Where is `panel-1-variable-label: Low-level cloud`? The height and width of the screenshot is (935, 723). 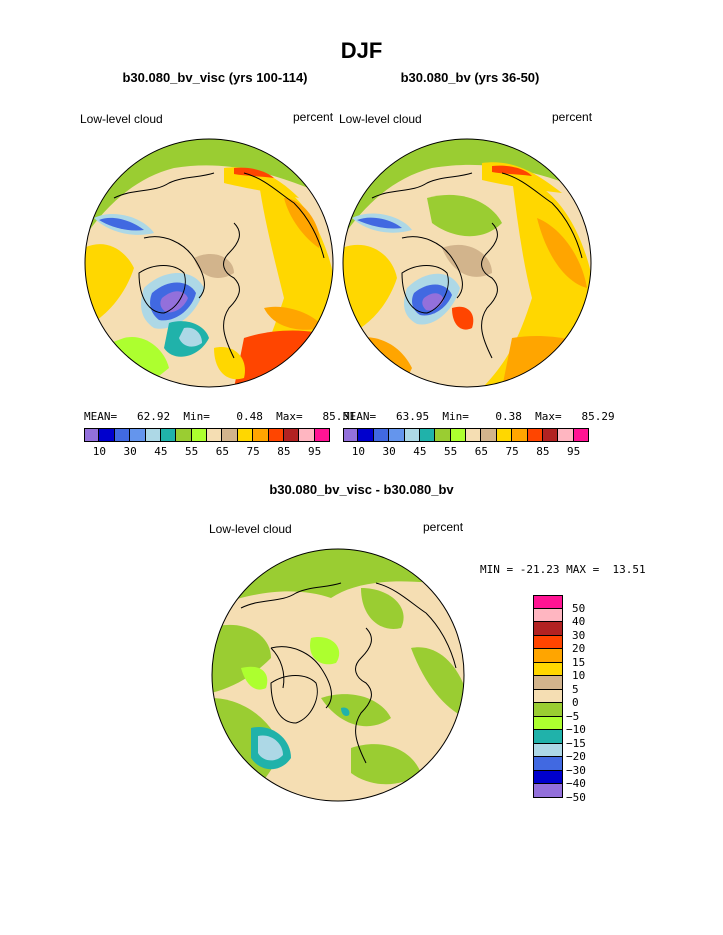
panel-1-variable-label: Low-level cloud is located at coordinates (121, 119).